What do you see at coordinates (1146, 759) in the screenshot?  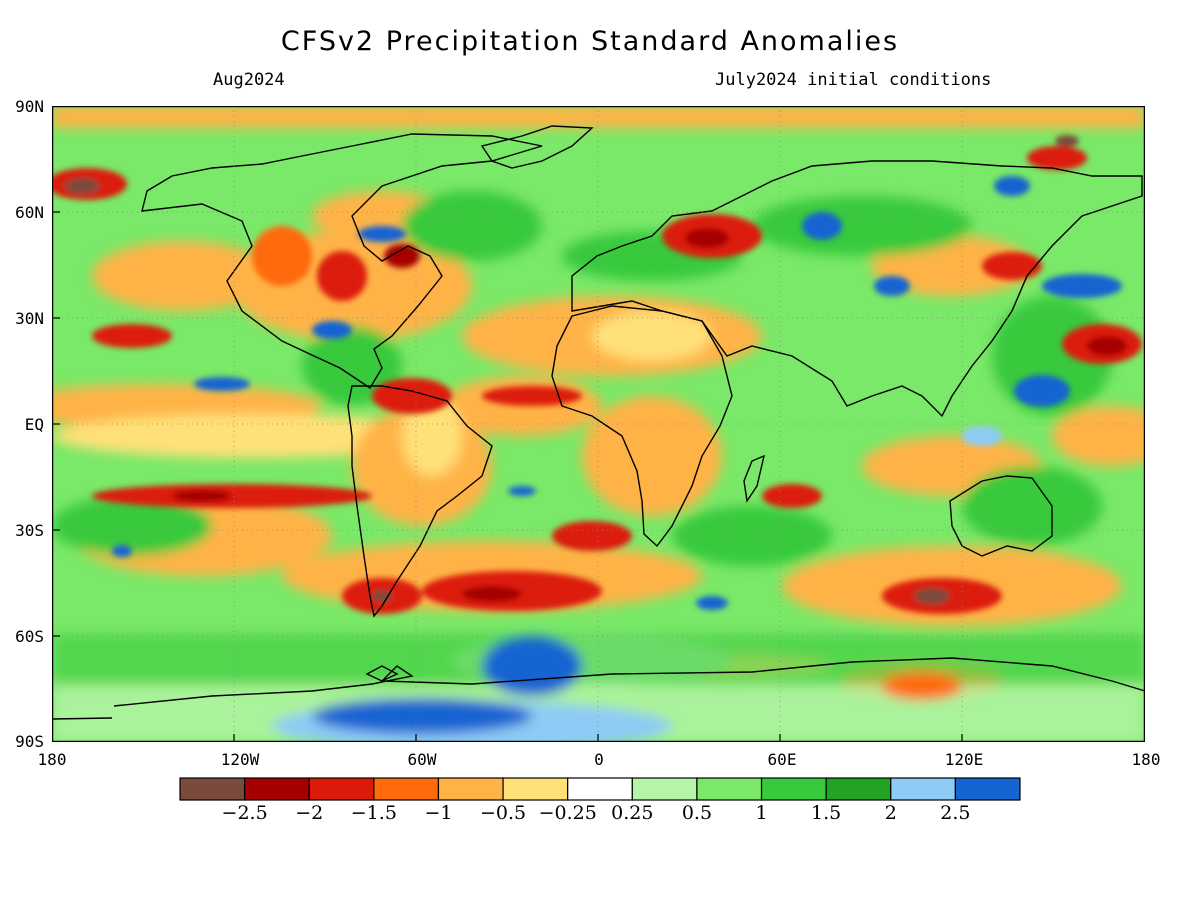 I see `lon-label-180e: 180` at bounding box center [1146, 759].